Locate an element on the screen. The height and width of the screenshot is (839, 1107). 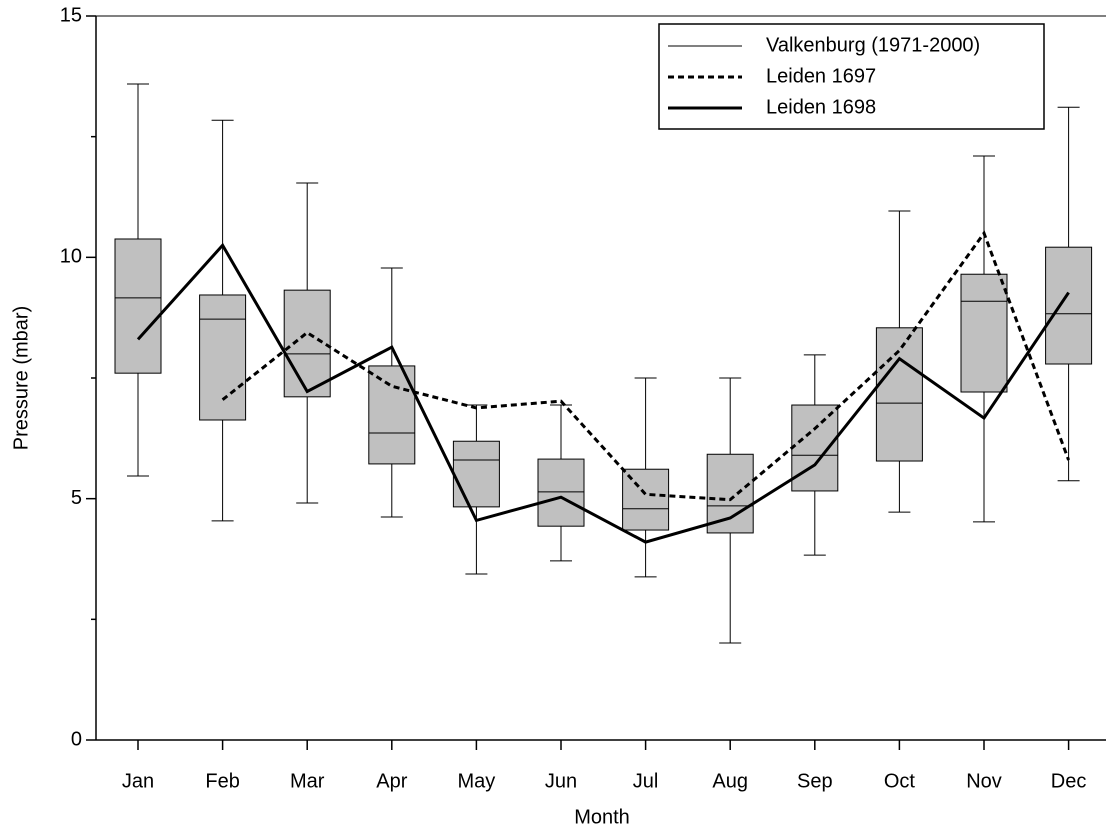
x-tick-label: Feb is located at coordinates (222, 781).